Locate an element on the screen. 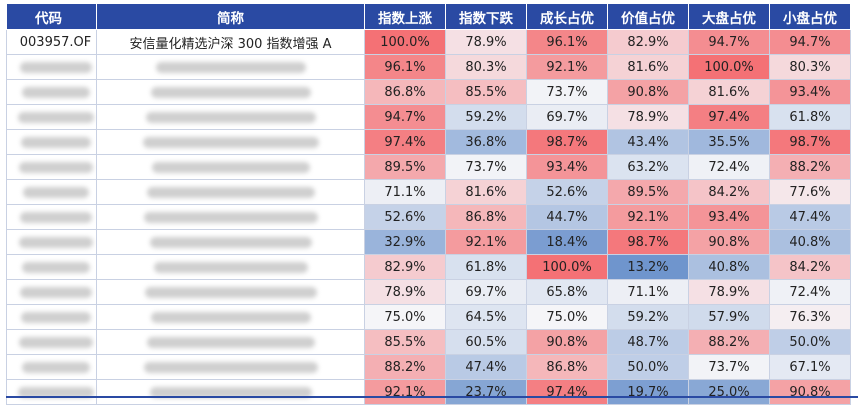 The width and height of the screenshot is (864, 406). table-row: 52.6% 86.8% 44.7% 92.1% 93.4% 47.4% is located at coordinates (428, 217).